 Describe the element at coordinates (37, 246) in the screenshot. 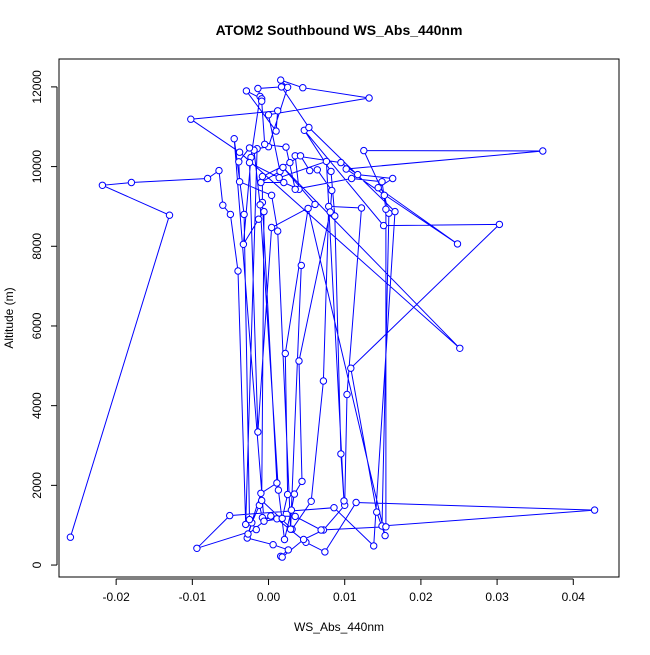

I see `y-tick-label: 8000` at that location.